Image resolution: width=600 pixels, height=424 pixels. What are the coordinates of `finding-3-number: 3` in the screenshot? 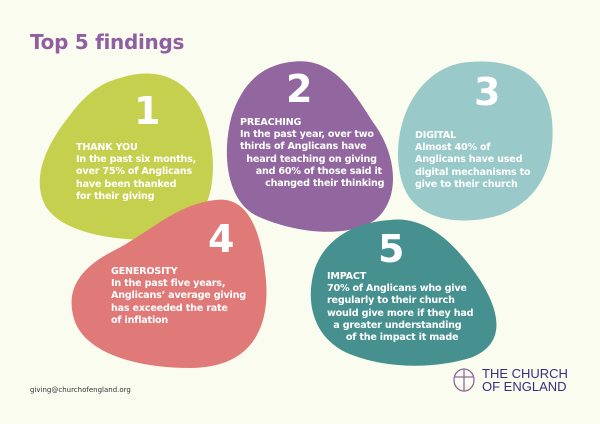 It's located at (487, 92).